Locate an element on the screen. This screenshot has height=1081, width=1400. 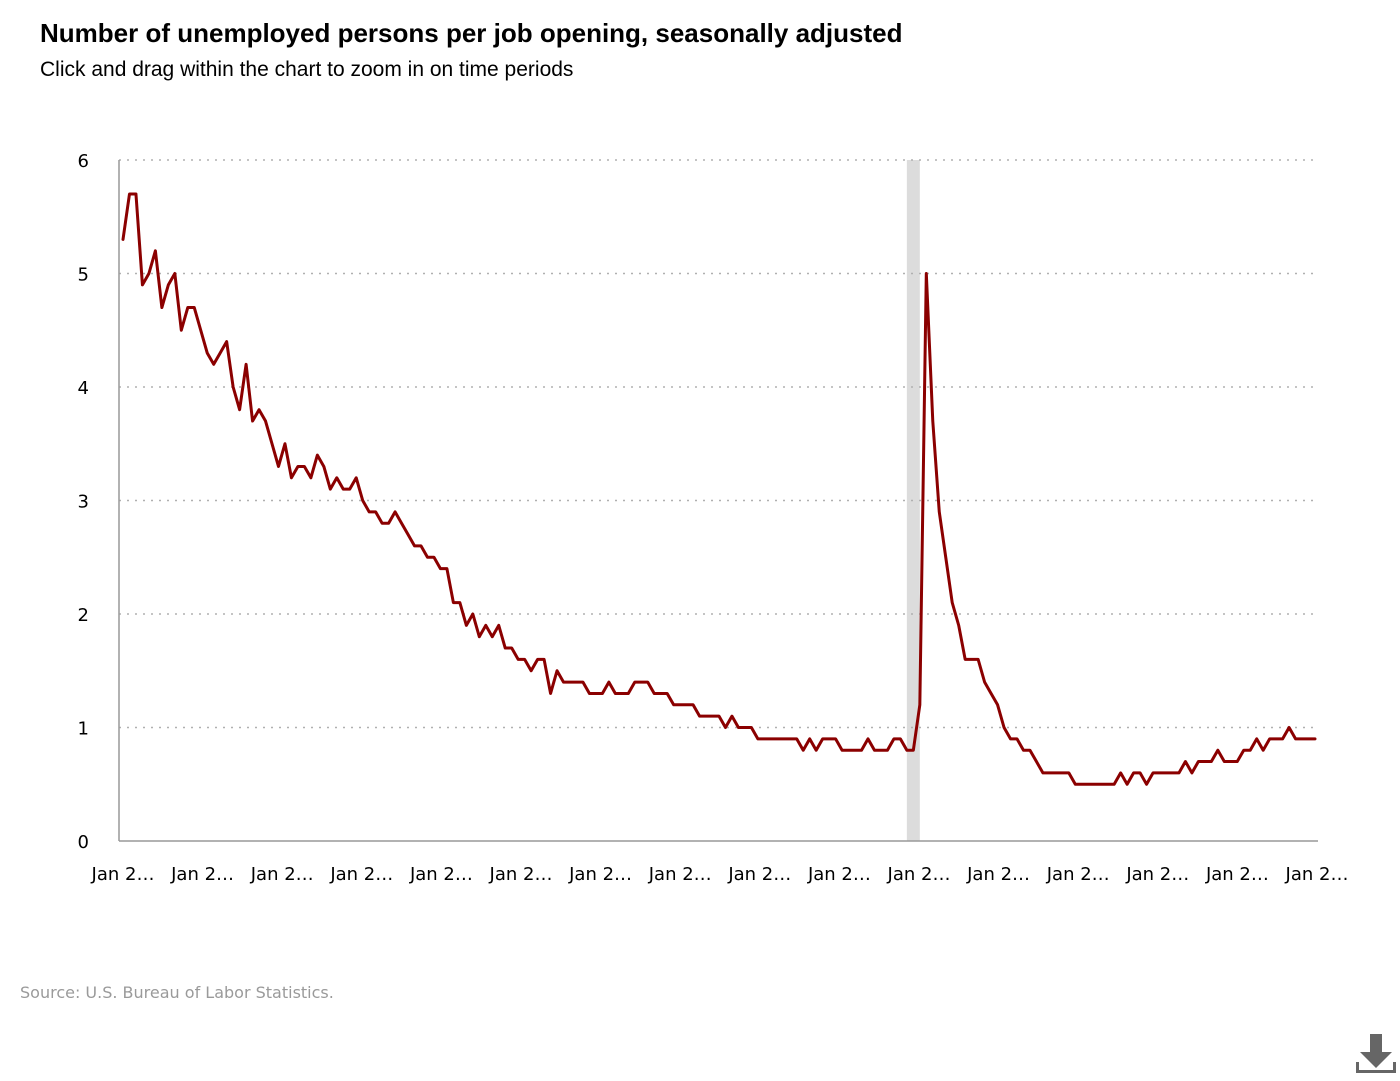
y-tick-label: 0 is located at coordinates (83, 842).